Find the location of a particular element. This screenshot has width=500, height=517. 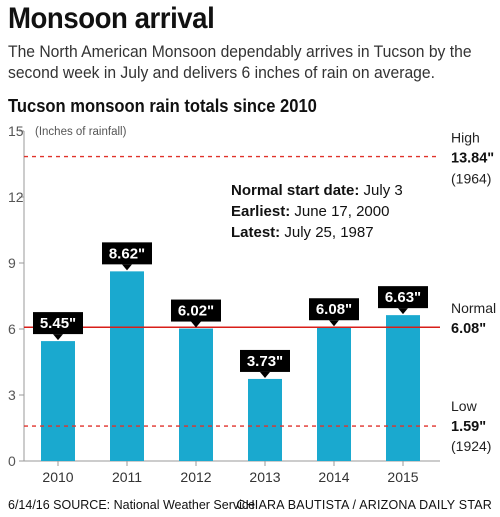

ref-name-high: High is located at coordinates (465, 138).